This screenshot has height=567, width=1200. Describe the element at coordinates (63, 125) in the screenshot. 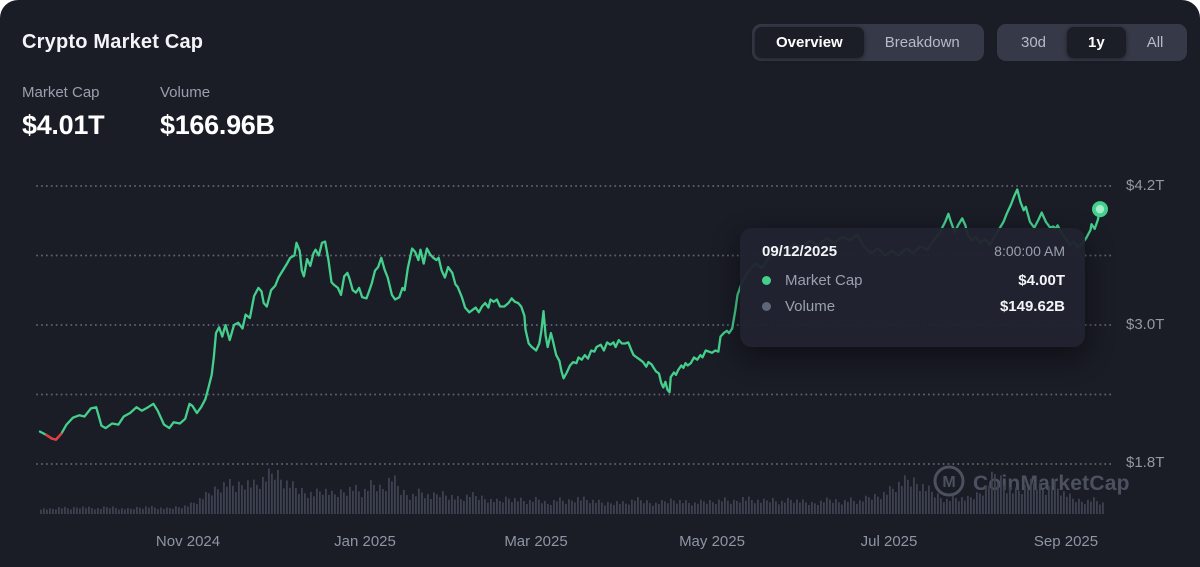

I see `stat-market-cap-value: $4.01T` at that location.